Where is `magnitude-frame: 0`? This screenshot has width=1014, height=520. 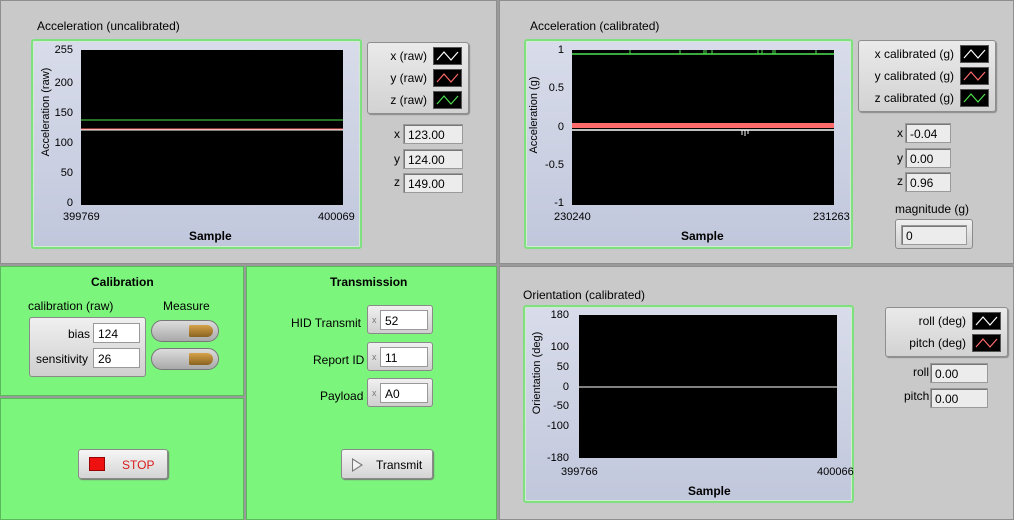 magnitude-frame: 0 is located at coordinates (934, 234).